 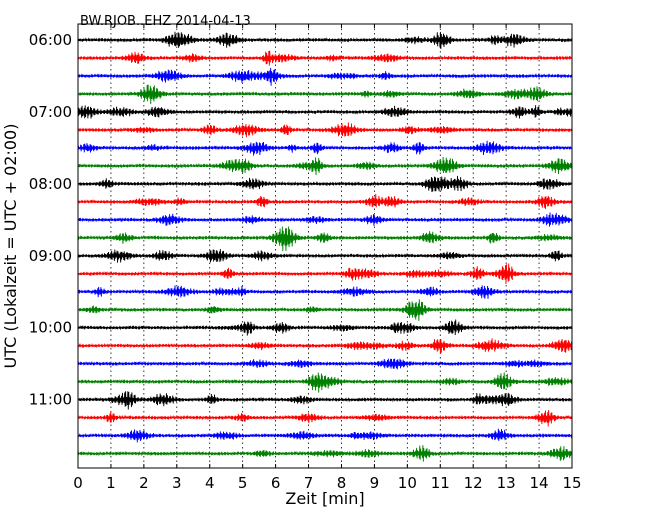 I want to click on x-tick-label: 1, so click(x=111, y=483).